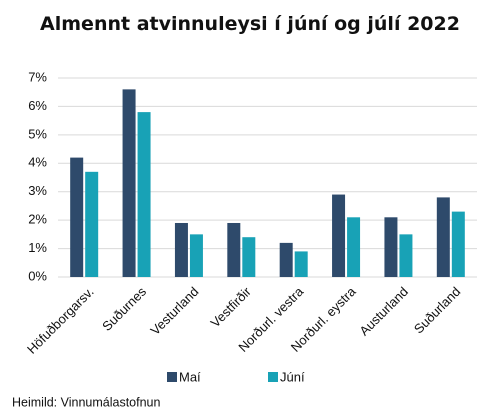 The width and height of the screenshot is (477, 413). What do you see at coordinates (37, 162) in the screenshot?
I see `y-tick-label: 4%` at bounding box center [37, 162].